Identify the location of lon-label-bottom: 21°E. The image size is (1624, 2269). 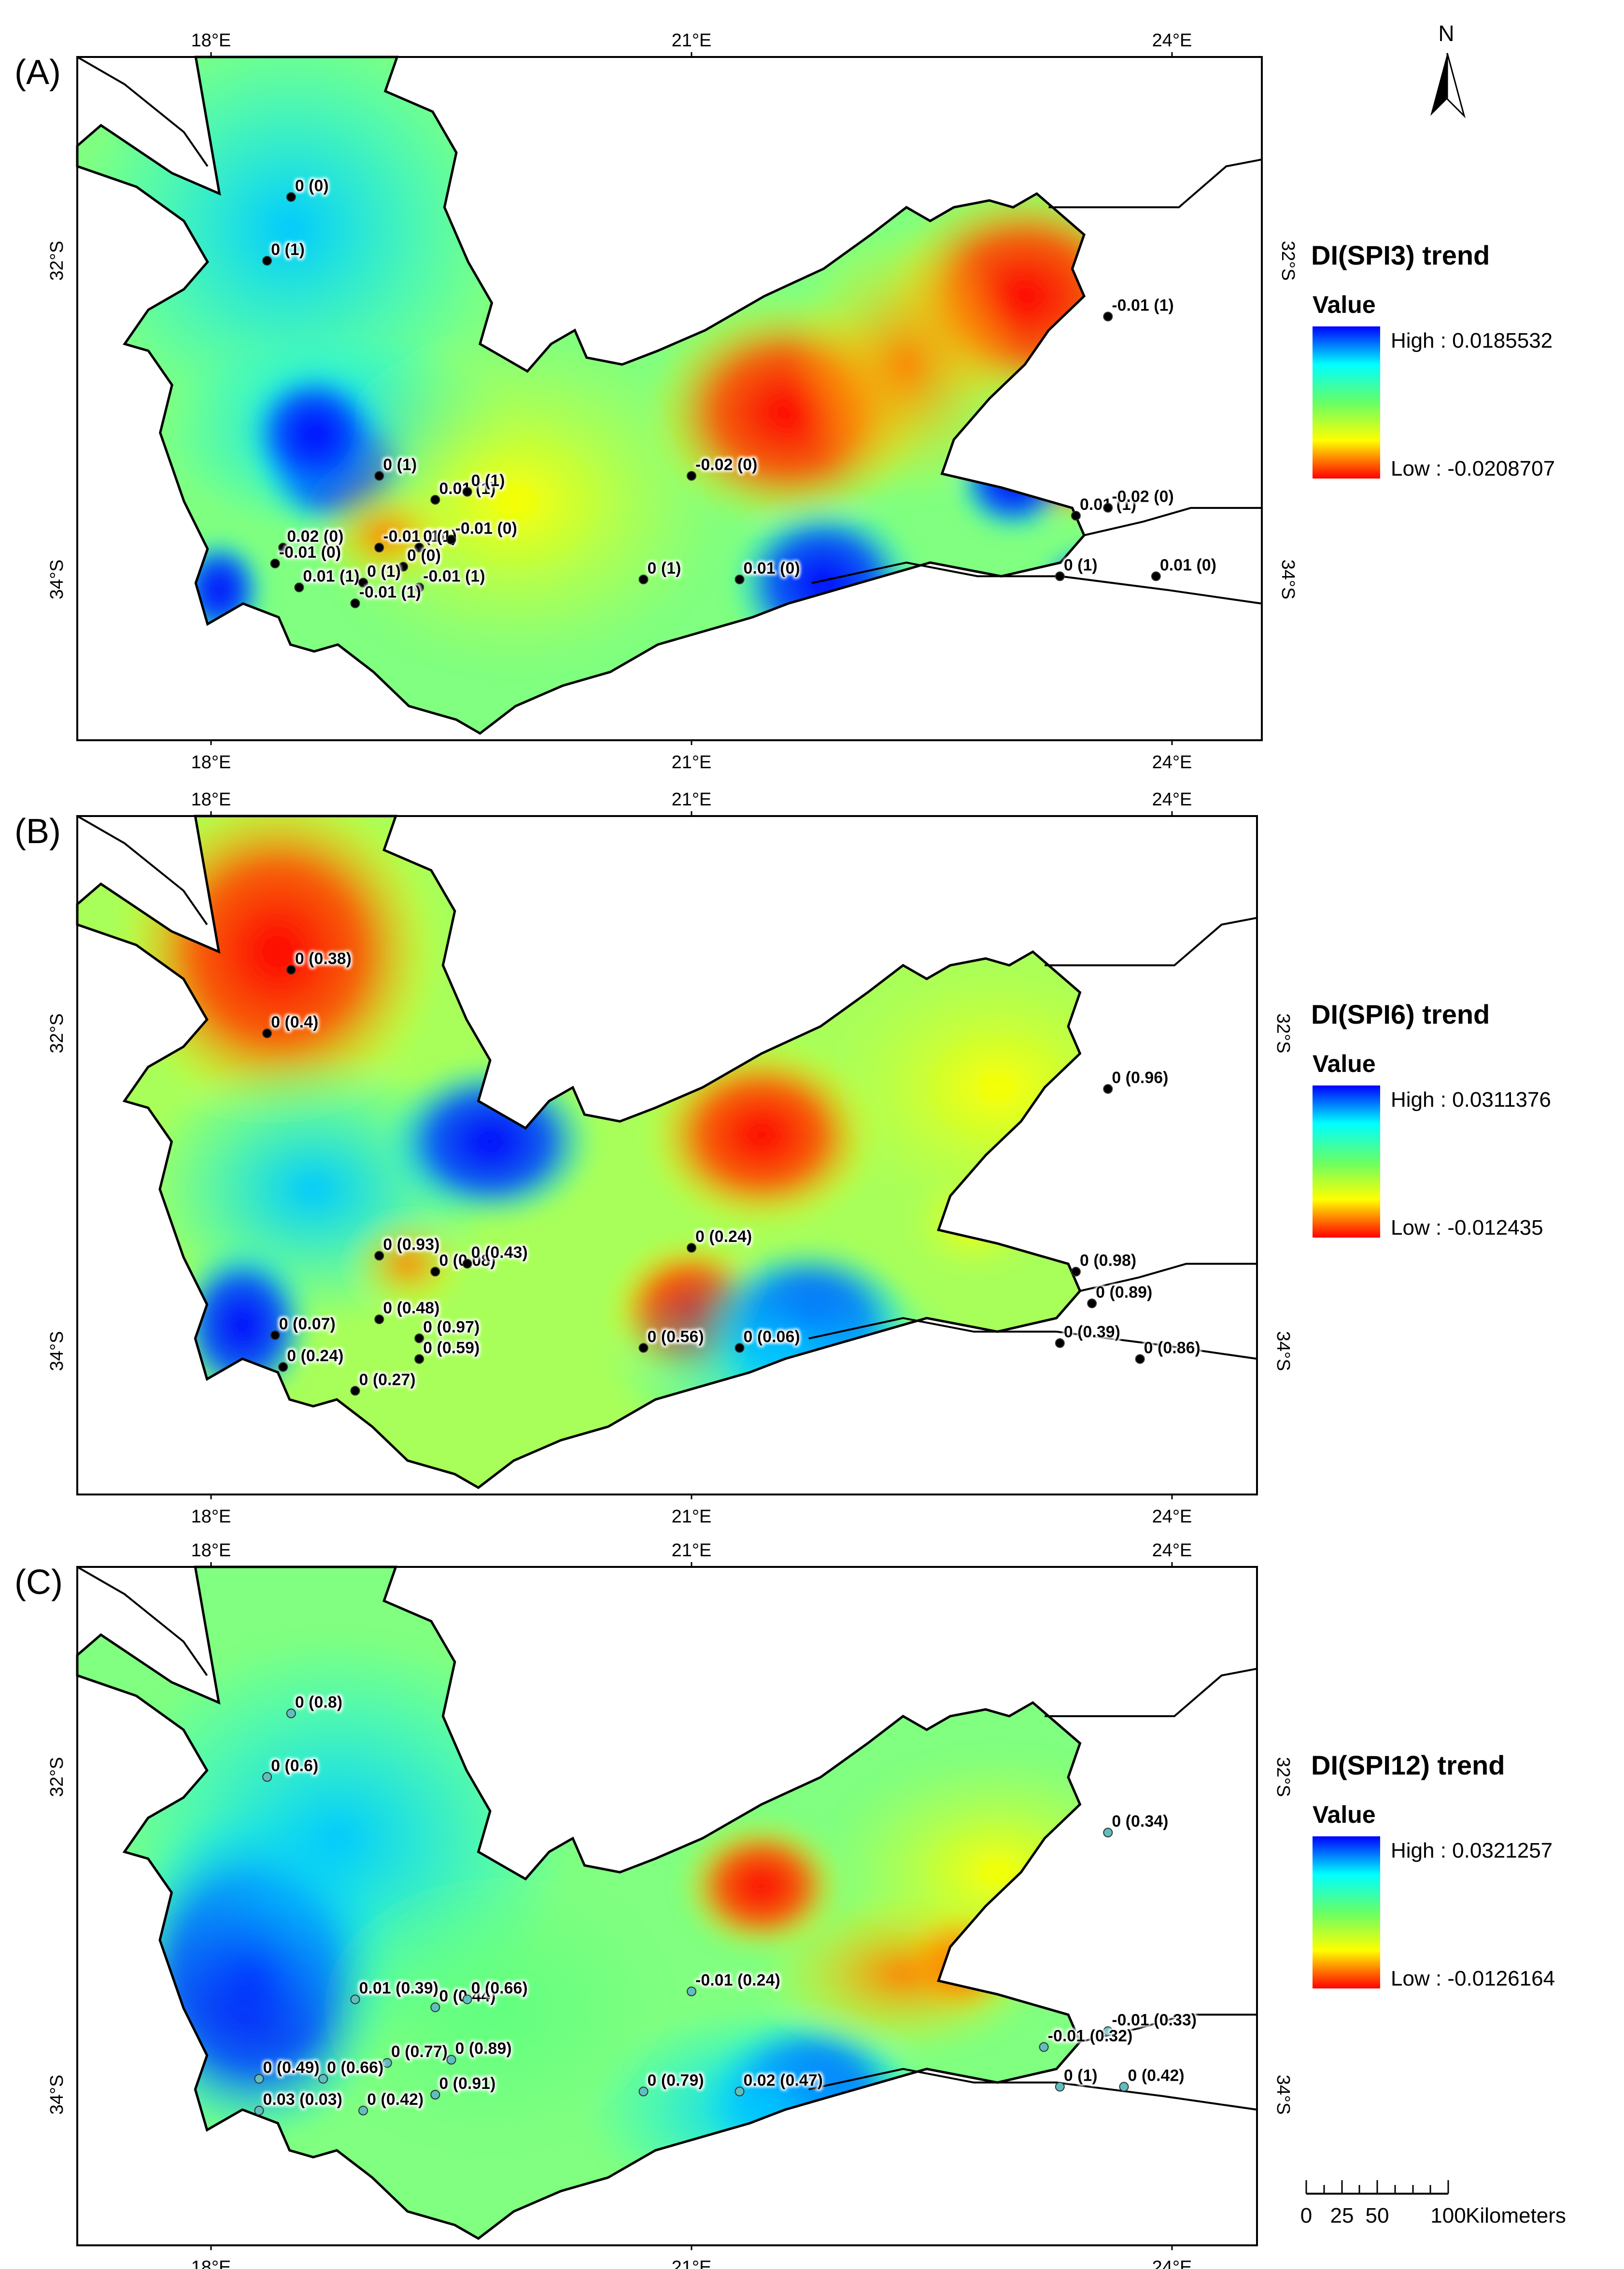
(692, 1517).